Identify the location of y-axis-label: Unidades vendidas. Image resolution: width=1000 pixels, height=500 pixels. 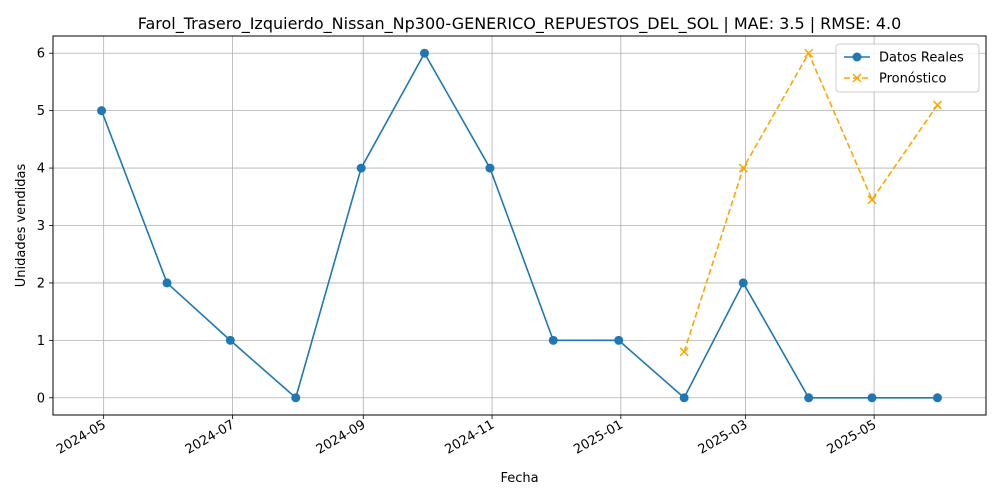
(21, 226).